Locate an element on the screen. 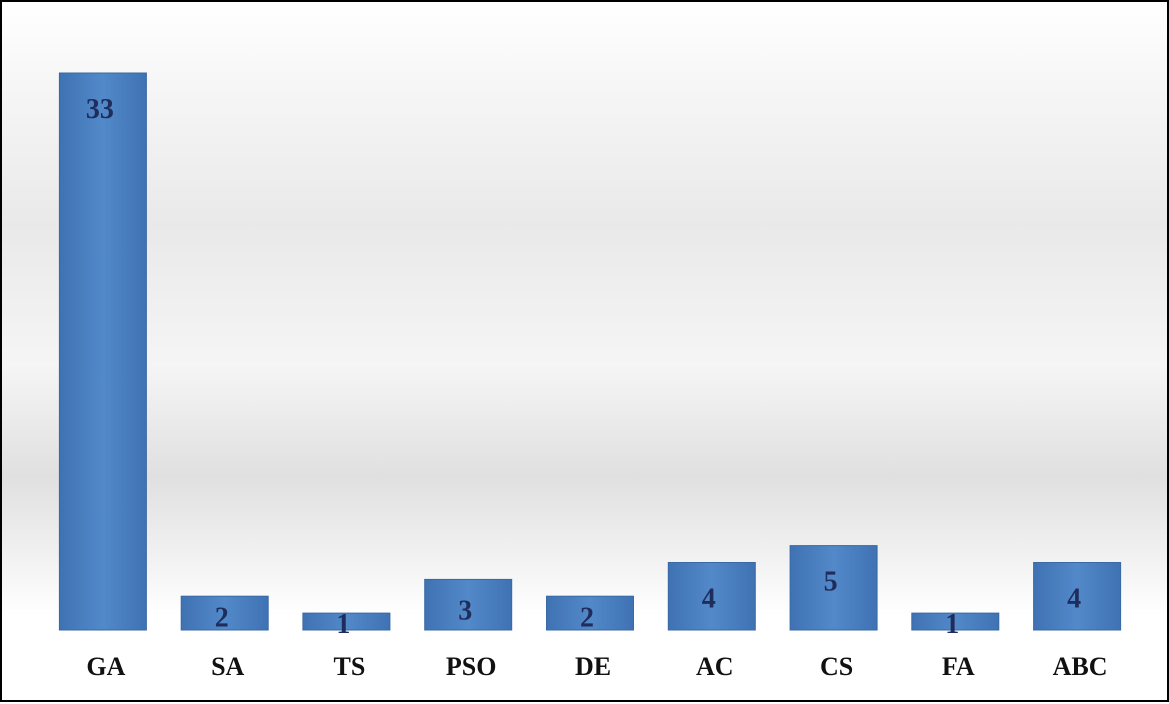 The height and width of the screenshot is (704, 1169). x-tick-label-cs: CS is located at coordinates (836, 666).